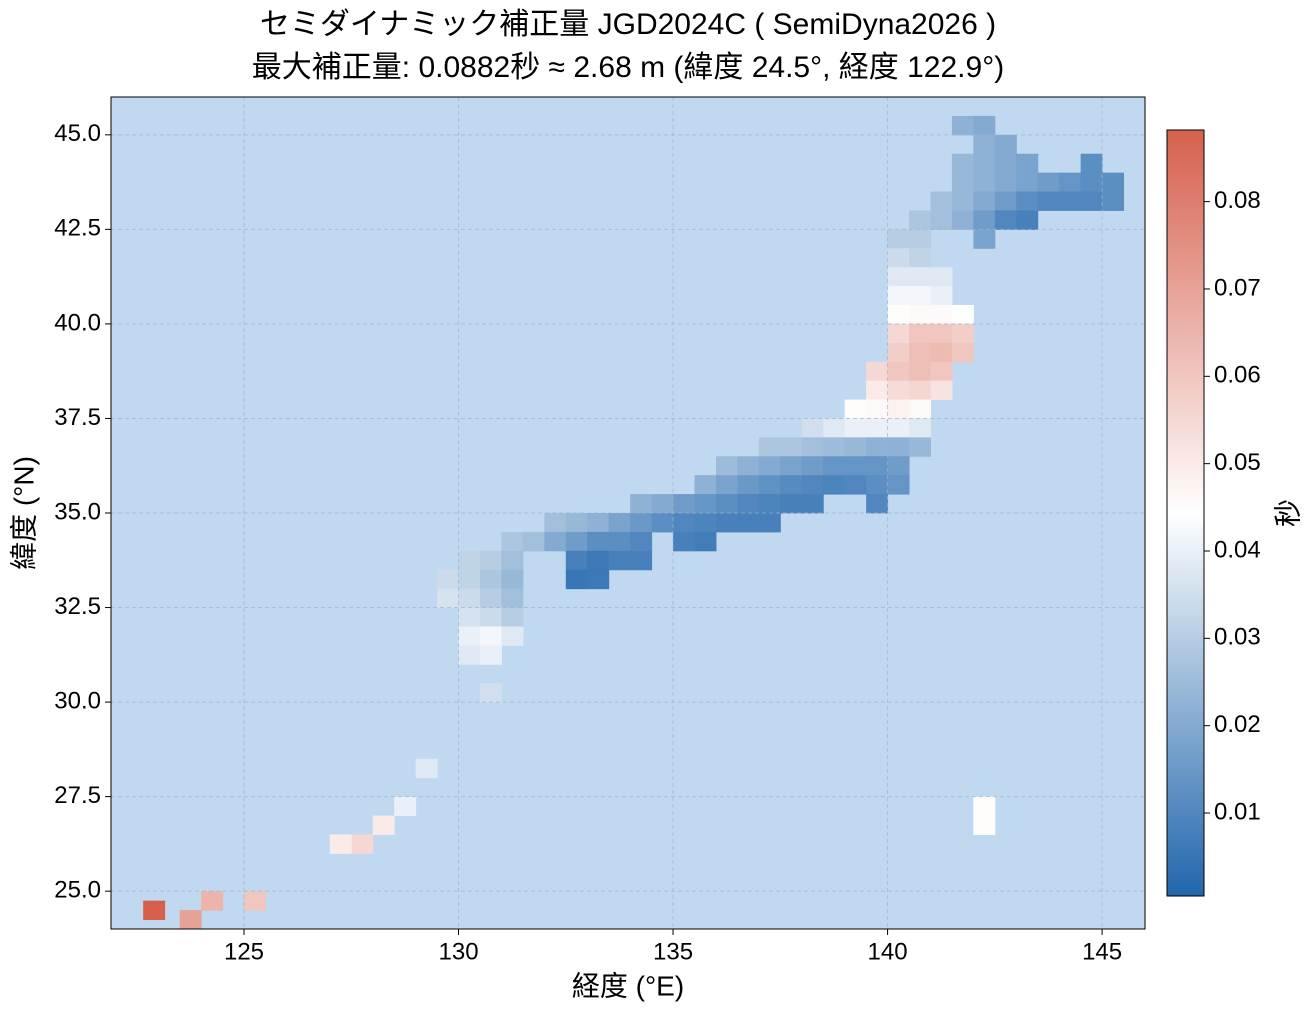 The height and width of the screenshot is (1018, 1314). Describe the element at coordinates (1237, 287) in the screenshot. I see `colorbar-tick-label: 0.07` at that location.